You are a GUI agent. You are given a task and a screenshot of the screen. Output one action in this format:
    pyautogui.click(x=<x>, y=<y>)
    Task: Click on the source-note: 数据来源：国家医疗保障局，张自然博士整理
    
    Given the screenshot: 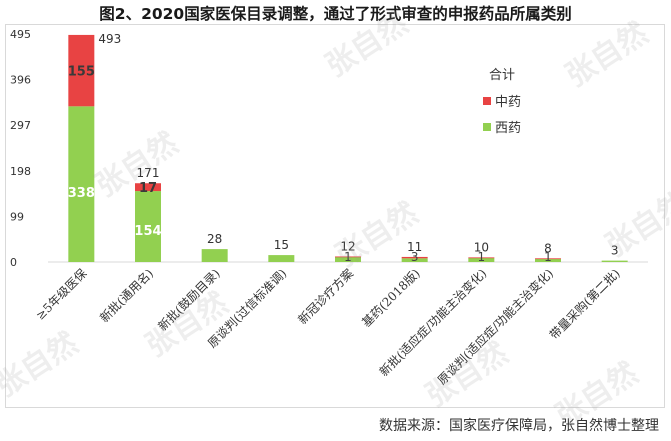 What is the action you would take?
    pyautogui.click(x=519, y=426)
    